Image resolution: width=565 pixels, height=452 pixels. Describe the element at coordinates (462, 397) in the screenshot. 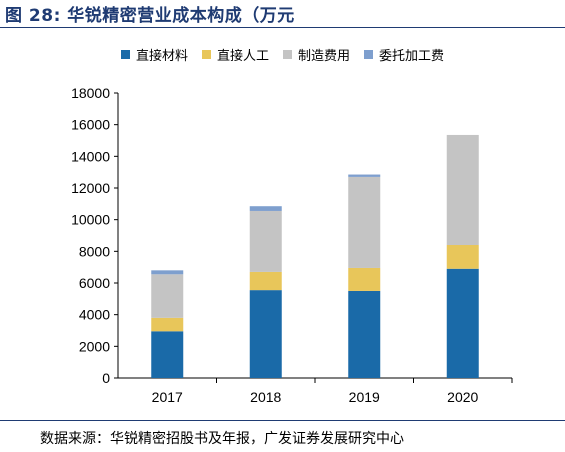

I see `x-tick-label: 2020` at that location.